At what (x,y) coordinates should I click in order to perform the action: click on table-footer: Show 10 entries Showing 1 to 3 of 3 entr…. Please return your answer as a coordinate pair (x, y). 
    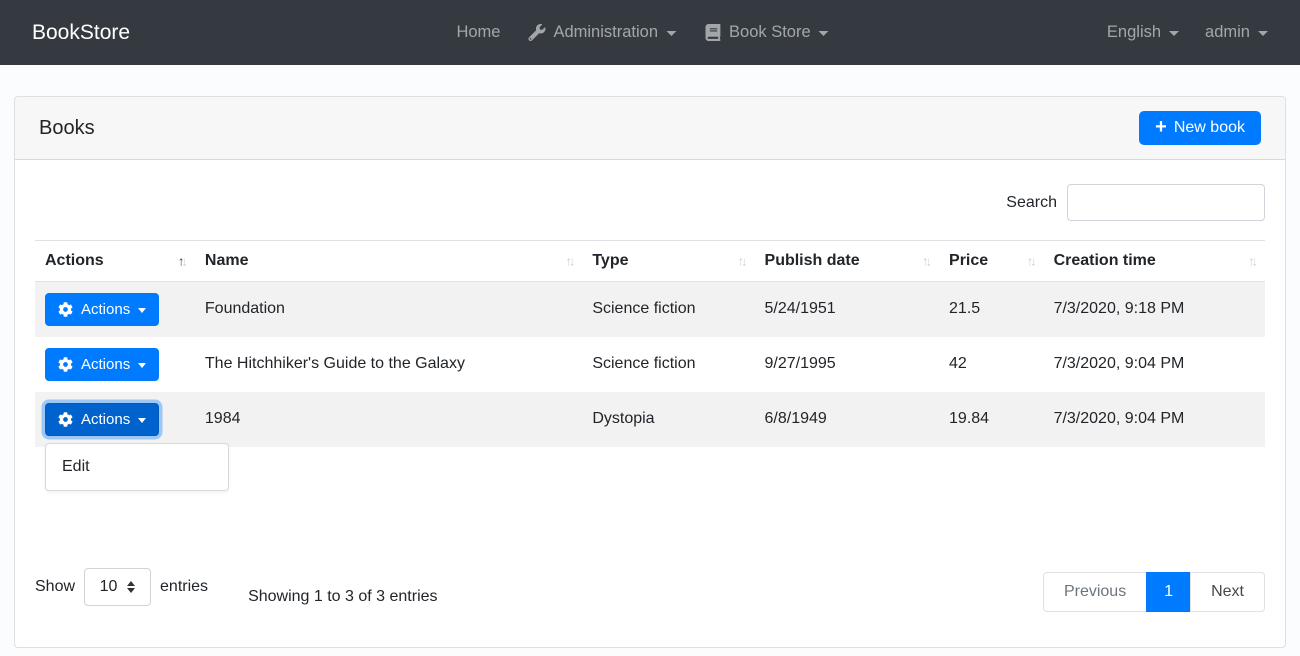
    Looking at the image, I should click on (650, 589).